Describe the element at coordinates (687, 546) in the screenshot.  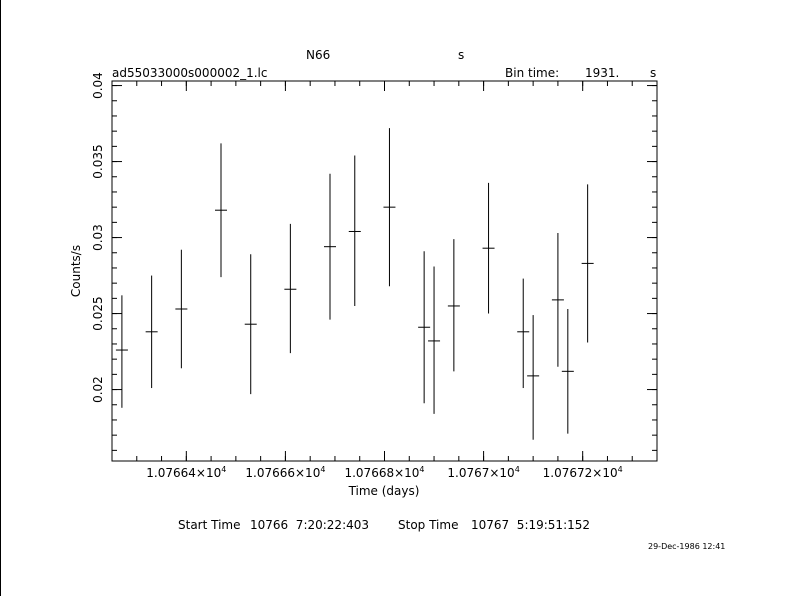
I see `plot-timestamp: 29-Dec-1986 12:41` at that location.